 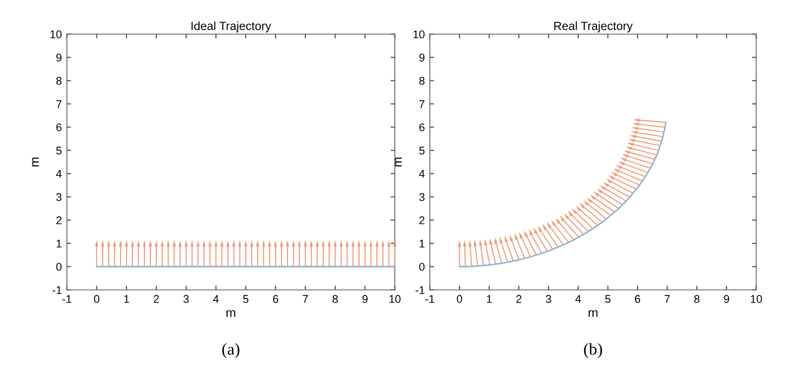 I want to click on chart-title: Real Trajectory, so click(x=593, y=26).